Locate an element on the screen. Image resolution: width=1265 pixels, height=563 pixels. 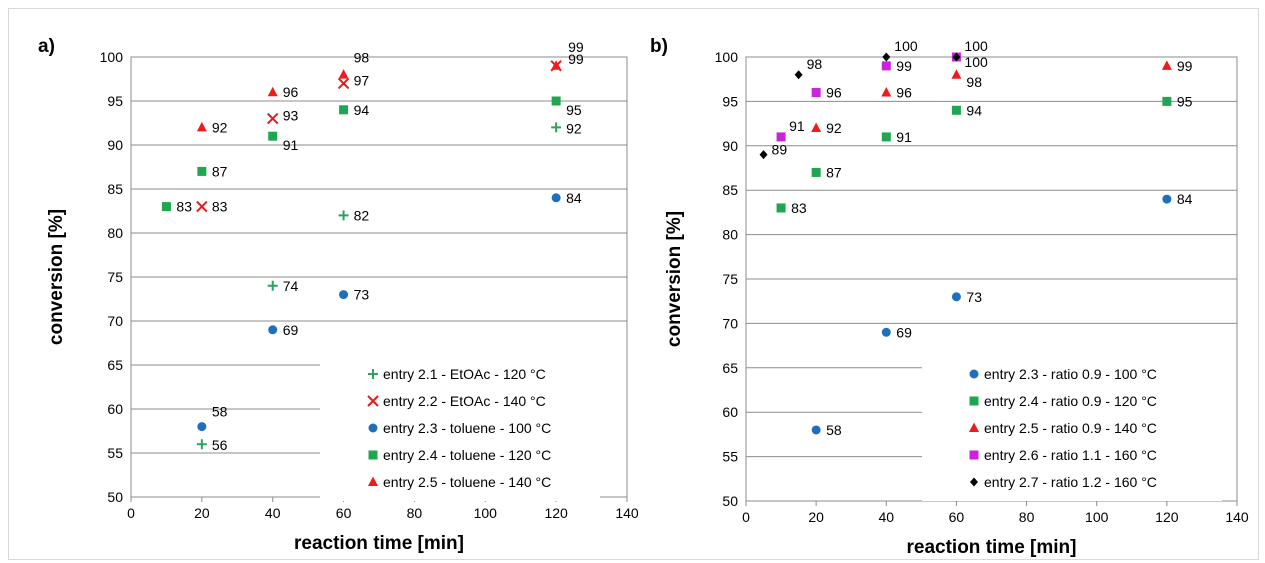
panel-label: b) is located at coordinates (659, 46).